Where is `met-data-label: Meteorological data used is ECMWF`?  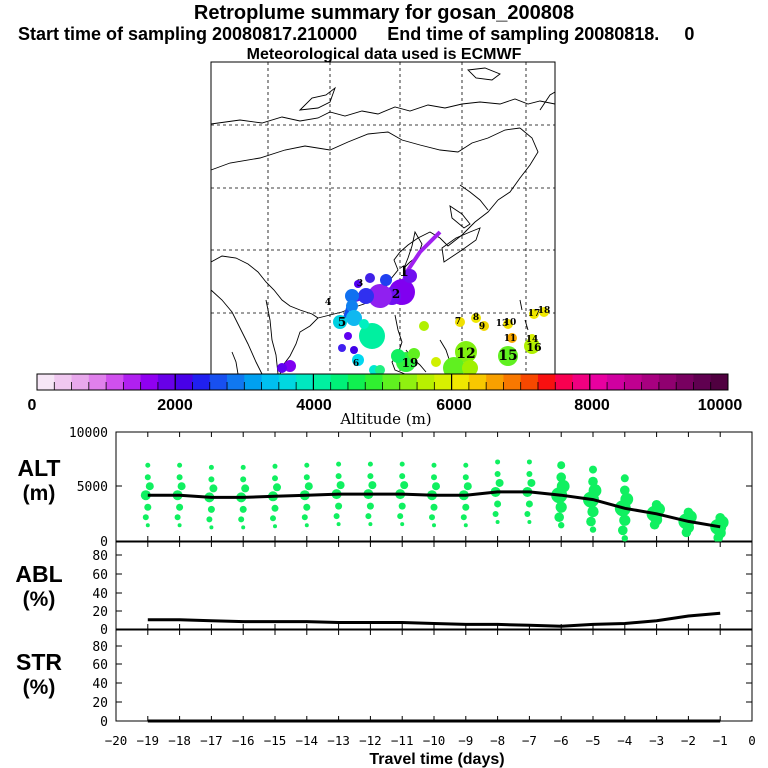 met-data-label: Meteorological data used is ECMWF is located at coordinates (384, 54).